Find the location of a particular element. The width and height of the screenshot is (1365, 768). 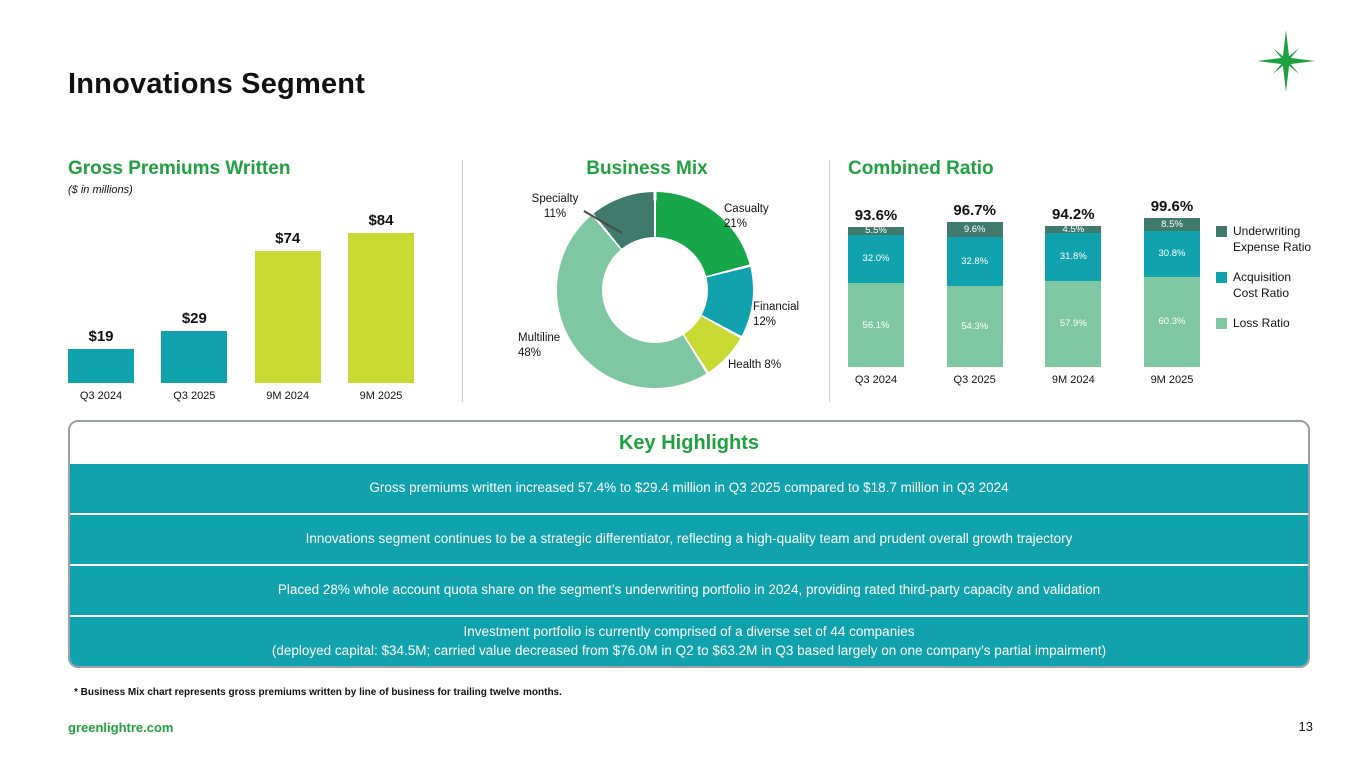

gross-premiums-subtitle: ($ in millions) is located at coordinates (100, 190).